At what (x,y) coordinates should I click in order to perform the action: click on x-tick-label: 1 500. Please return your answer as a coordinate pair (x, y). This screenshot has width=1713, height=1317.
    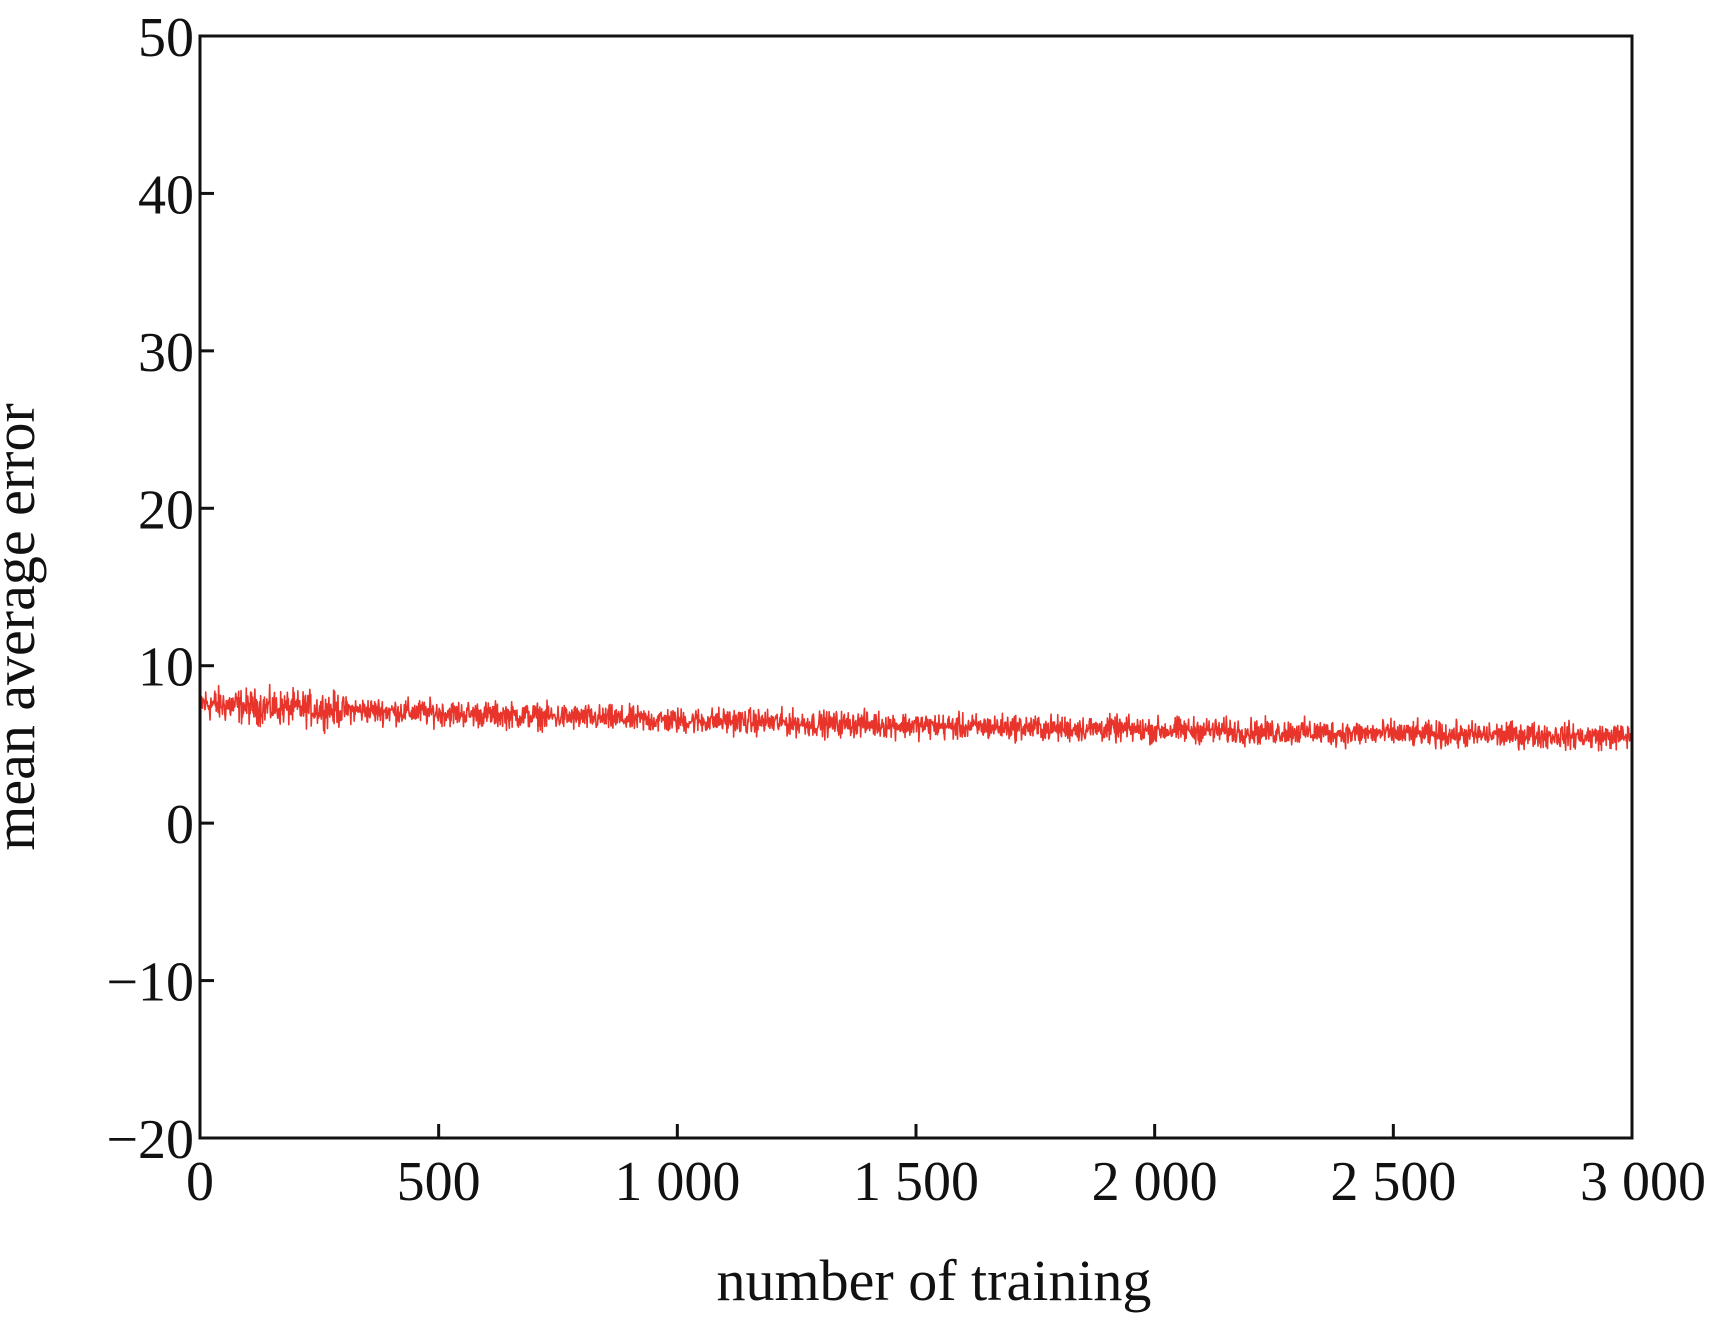
    Looking at the image, I should click on (916, 1182).